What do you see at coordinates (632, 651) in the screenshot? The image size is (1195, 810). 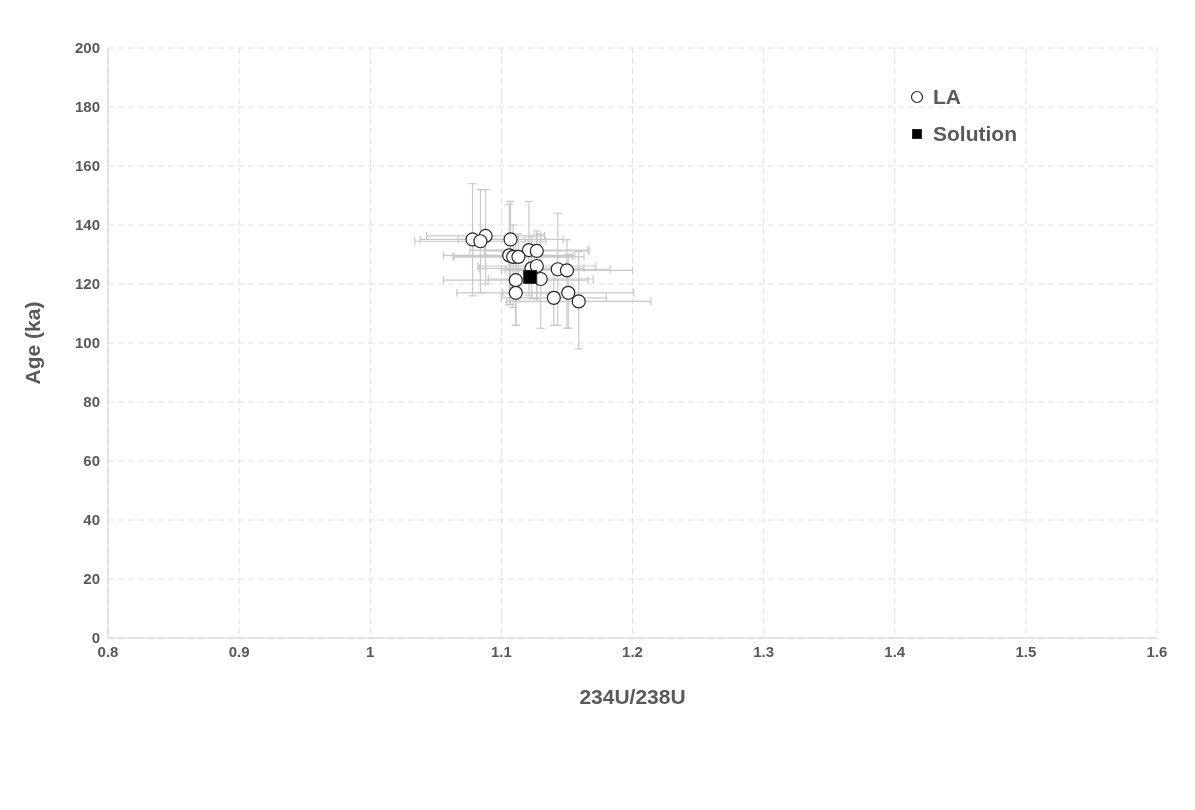 I see `x-tick-label: 1.2` at bounding box center [632, 651].